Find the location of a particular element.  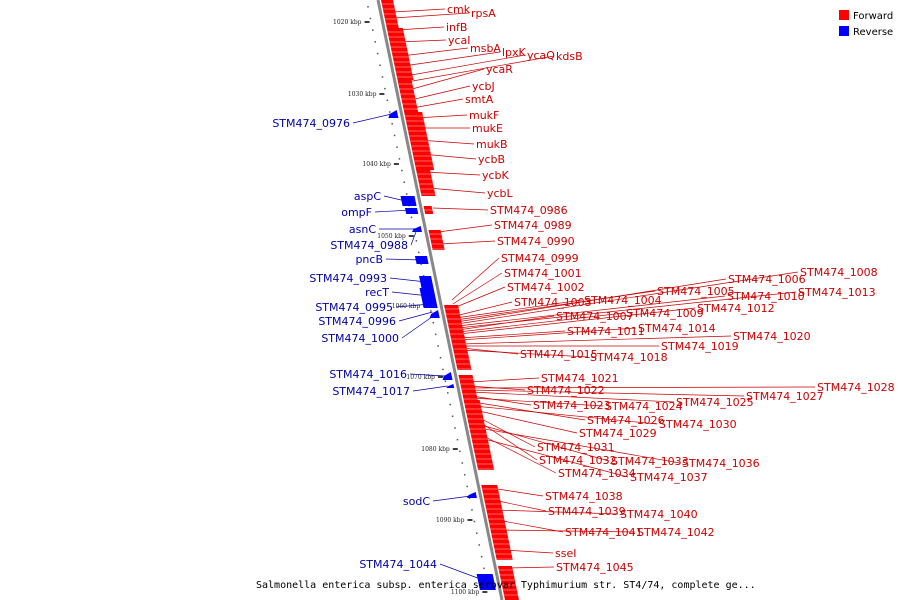

forward-gene-label: STM474_1018 is located at coordinates (629, 357).